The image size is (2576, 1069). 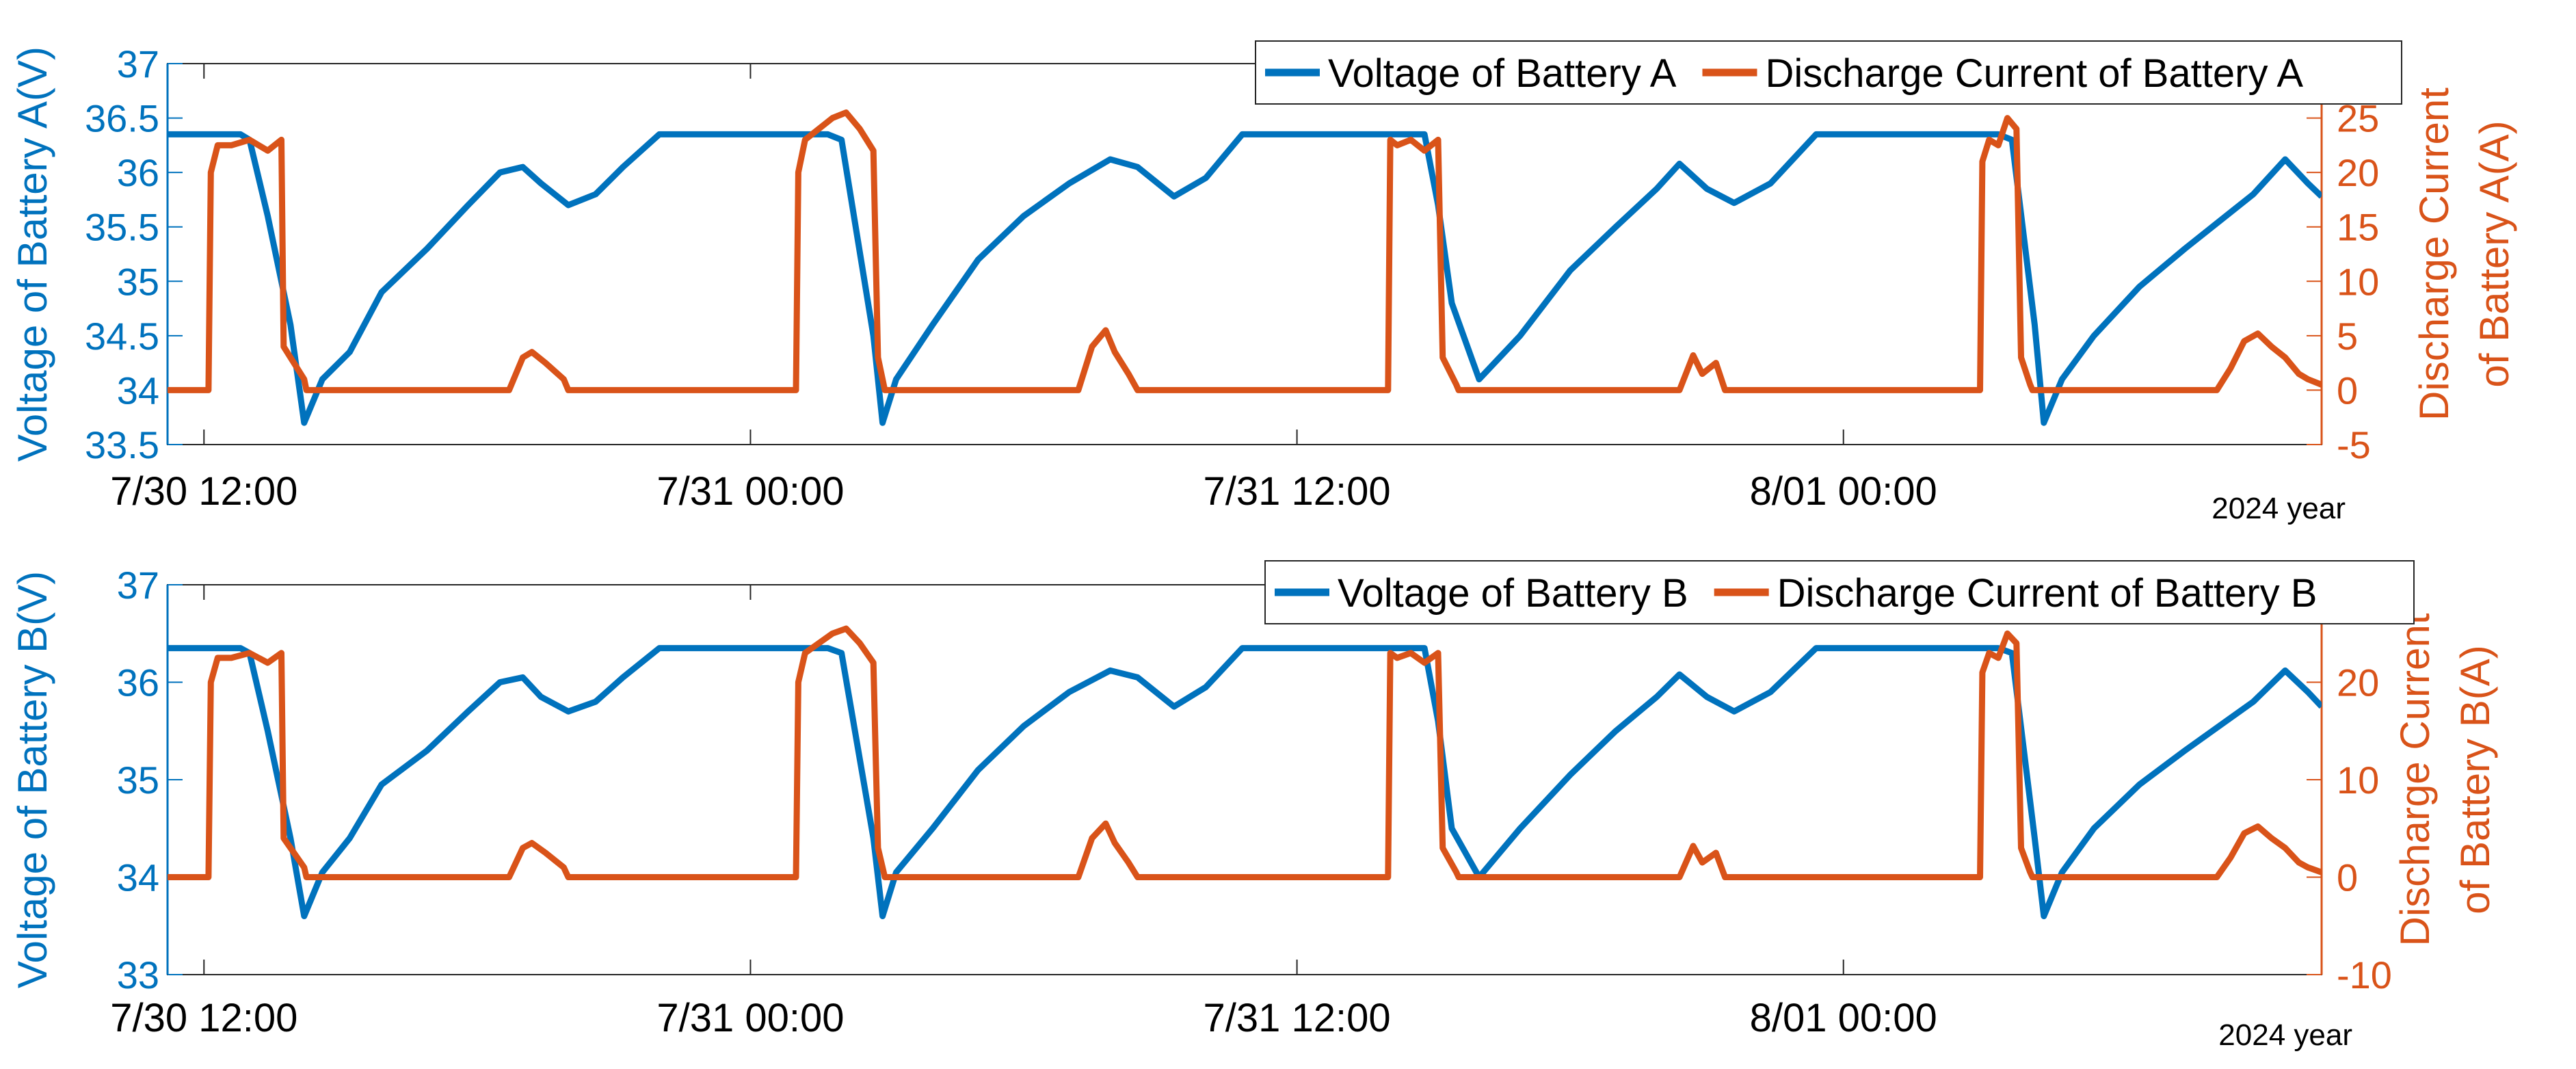 I want to click on y-right-tick-label: 5, so click(x=2347, y=336).